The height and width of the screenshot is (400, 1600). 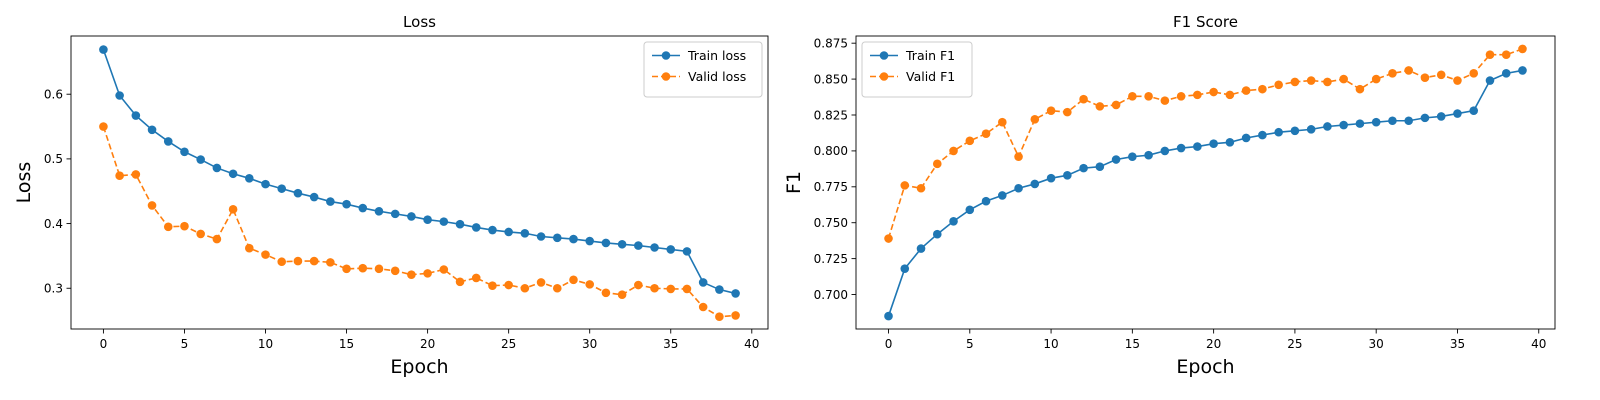 I want to click on legend-label: Valid F1, so click(x=930, y=76).